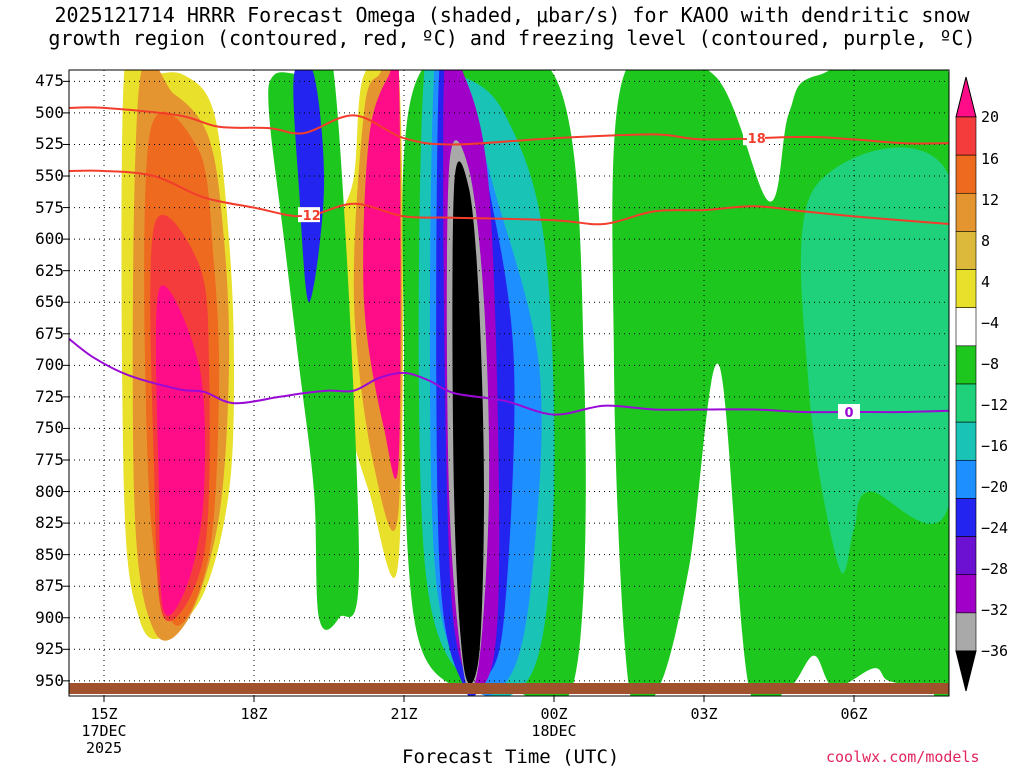  I want to click on y-tick-label: 725, so click(49, 396).